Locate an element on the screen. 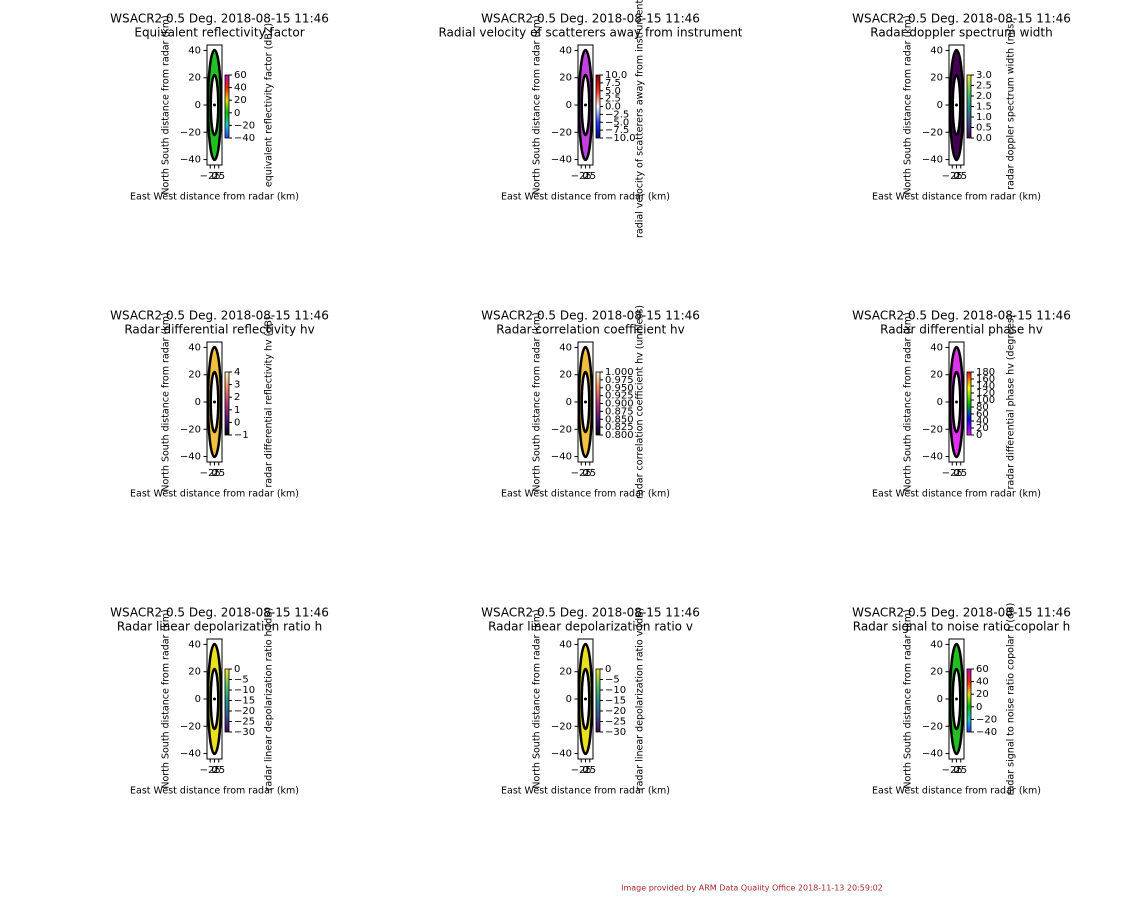 Image resolution: width=1125 pixels, height=900 pixels. colorbar-tick-label: −5.0 is located at coordinates (617, 122).